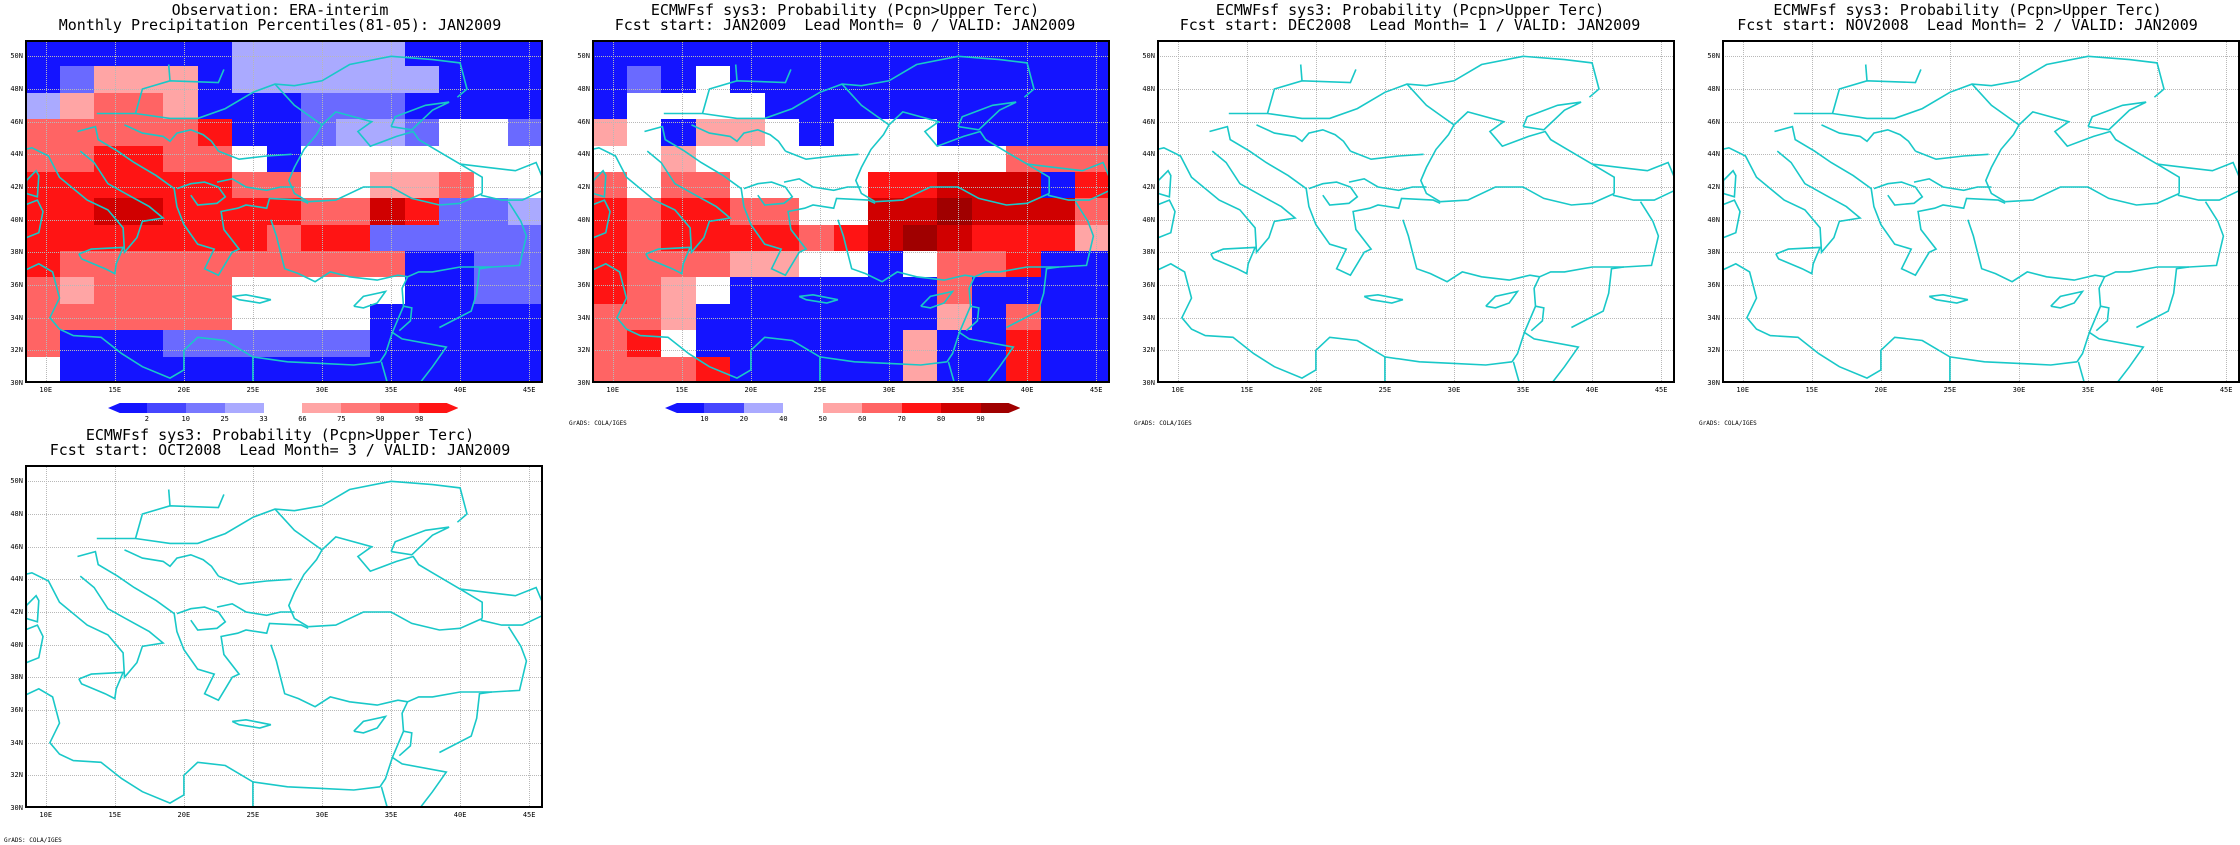 The height and width of the screenshot is (845, 2240). Describe the element at coordinates (1027, 390) in the screenshot. I see `longitude-tick-label: 40E` at that location.